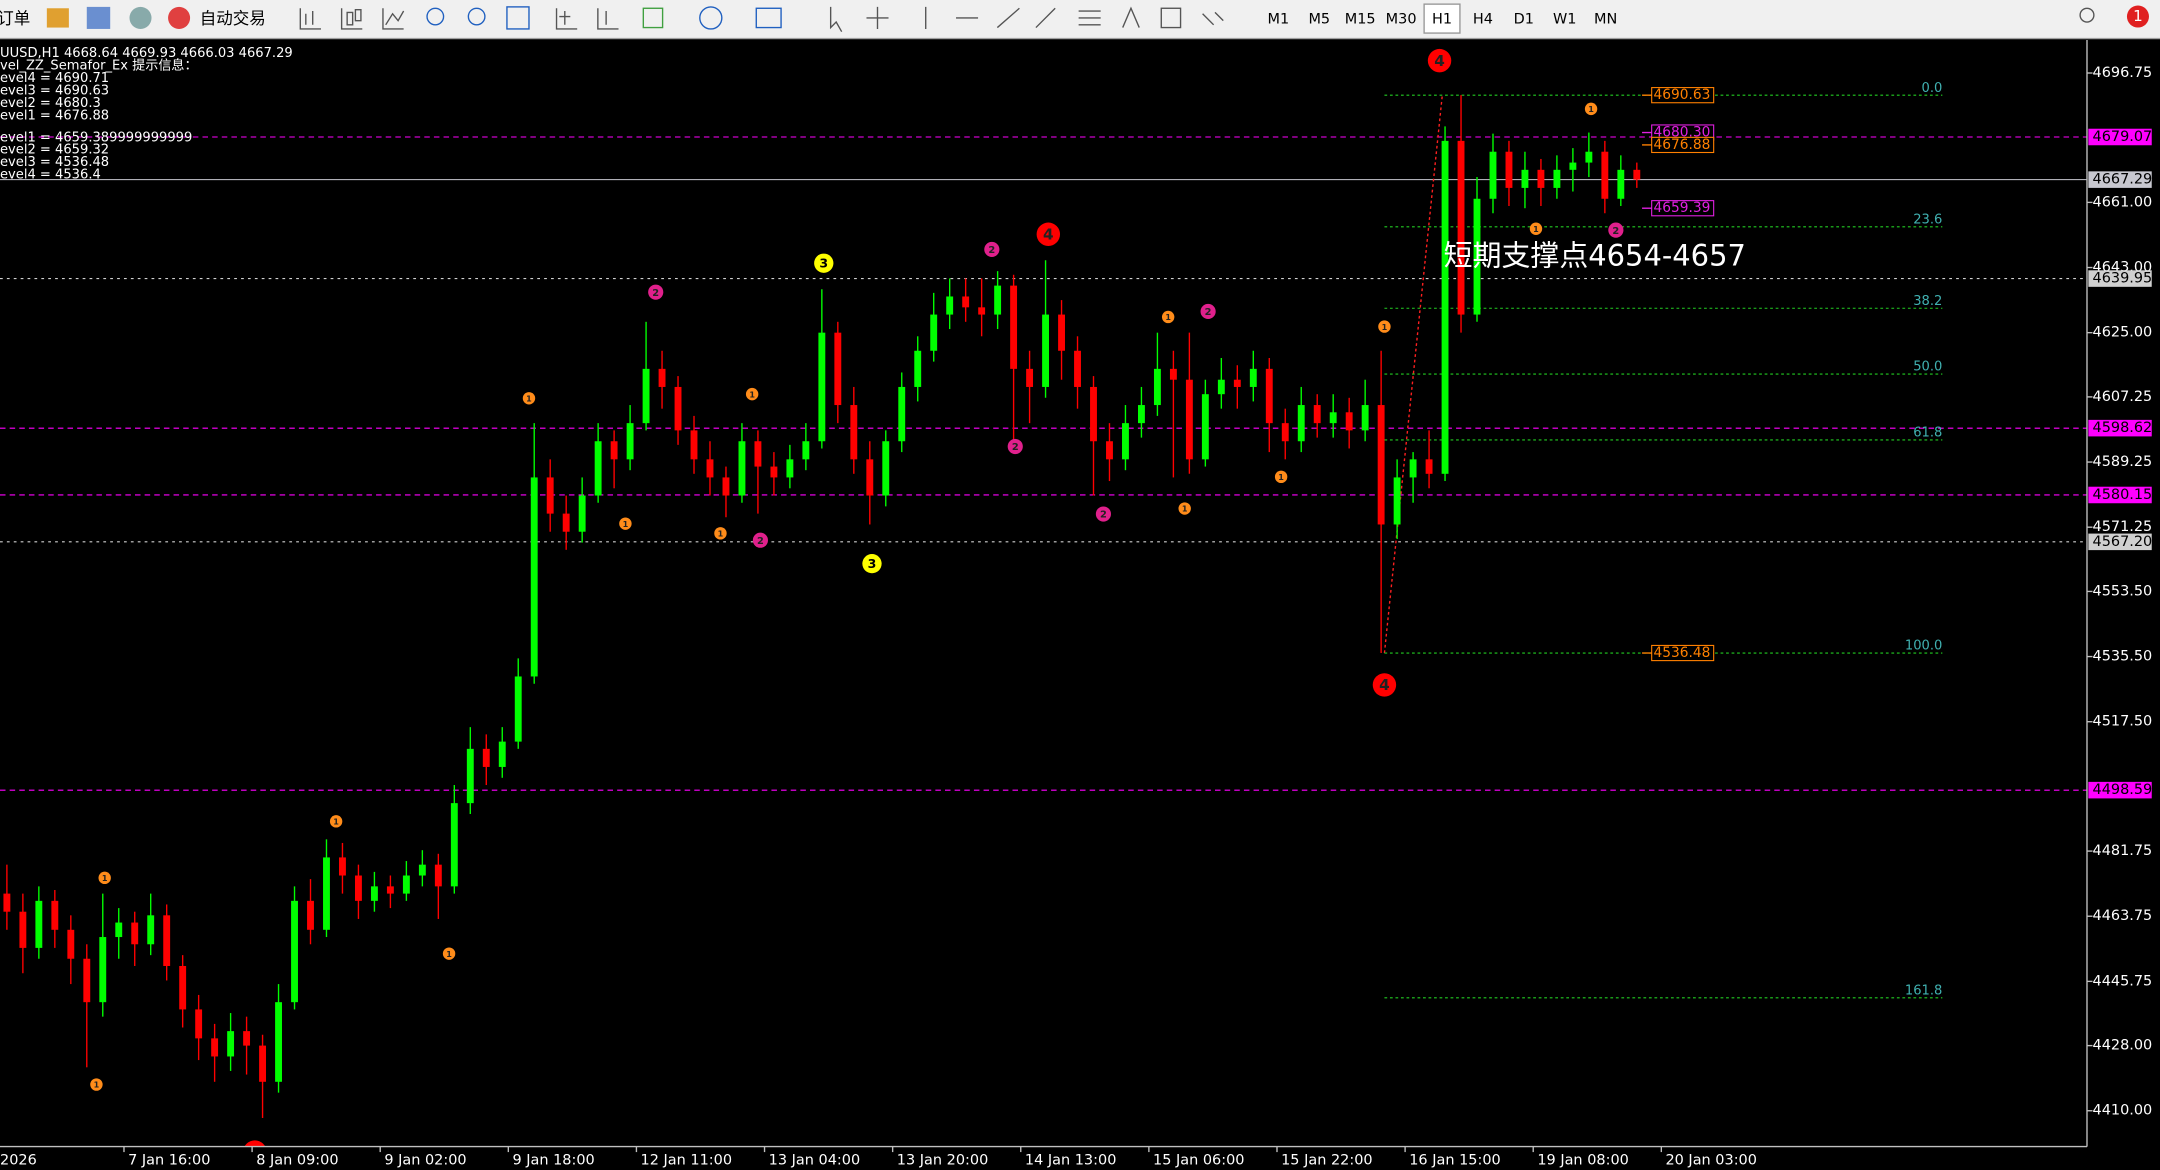 The width and height of the screenshot is (2160, 1170). I want to click on semafor-label: 2, so click(991, 250).